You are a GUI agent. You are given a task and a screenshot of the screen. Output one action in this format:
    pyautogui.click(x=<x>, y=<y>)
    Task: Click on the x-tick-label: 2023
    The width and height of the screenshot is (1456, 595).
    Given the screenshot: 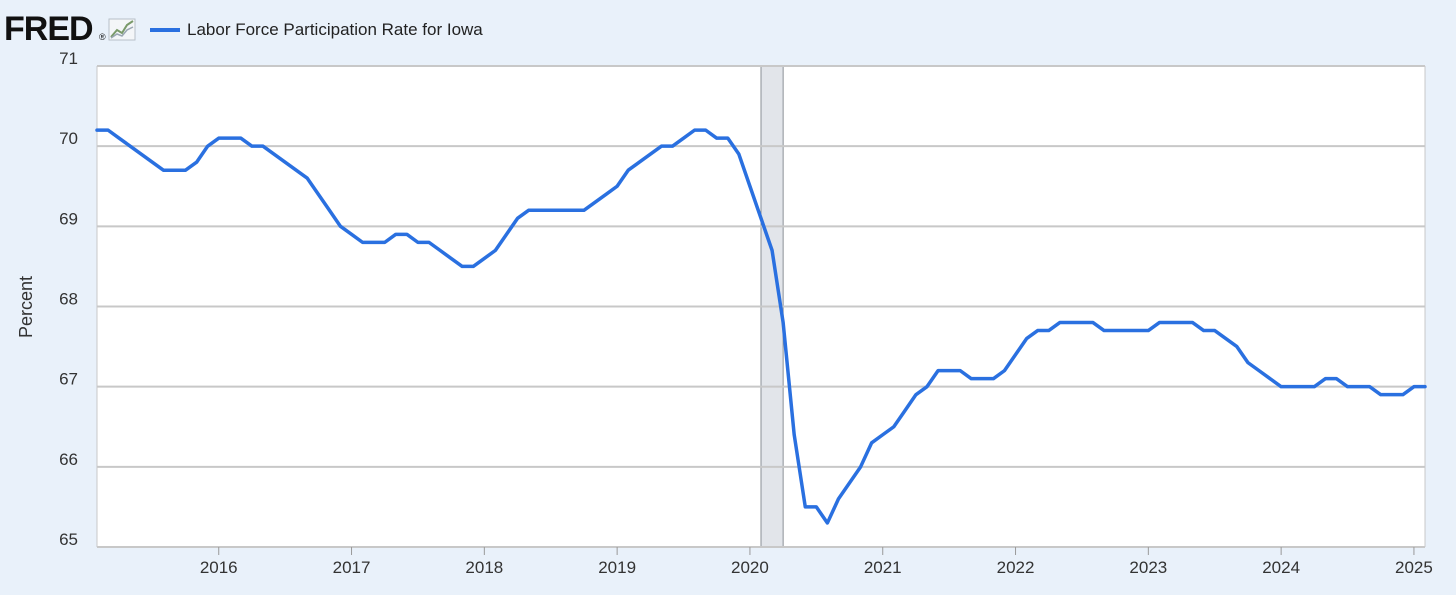 What is the action you would take?
    pyautogui.click(x=1148, y=567)
    